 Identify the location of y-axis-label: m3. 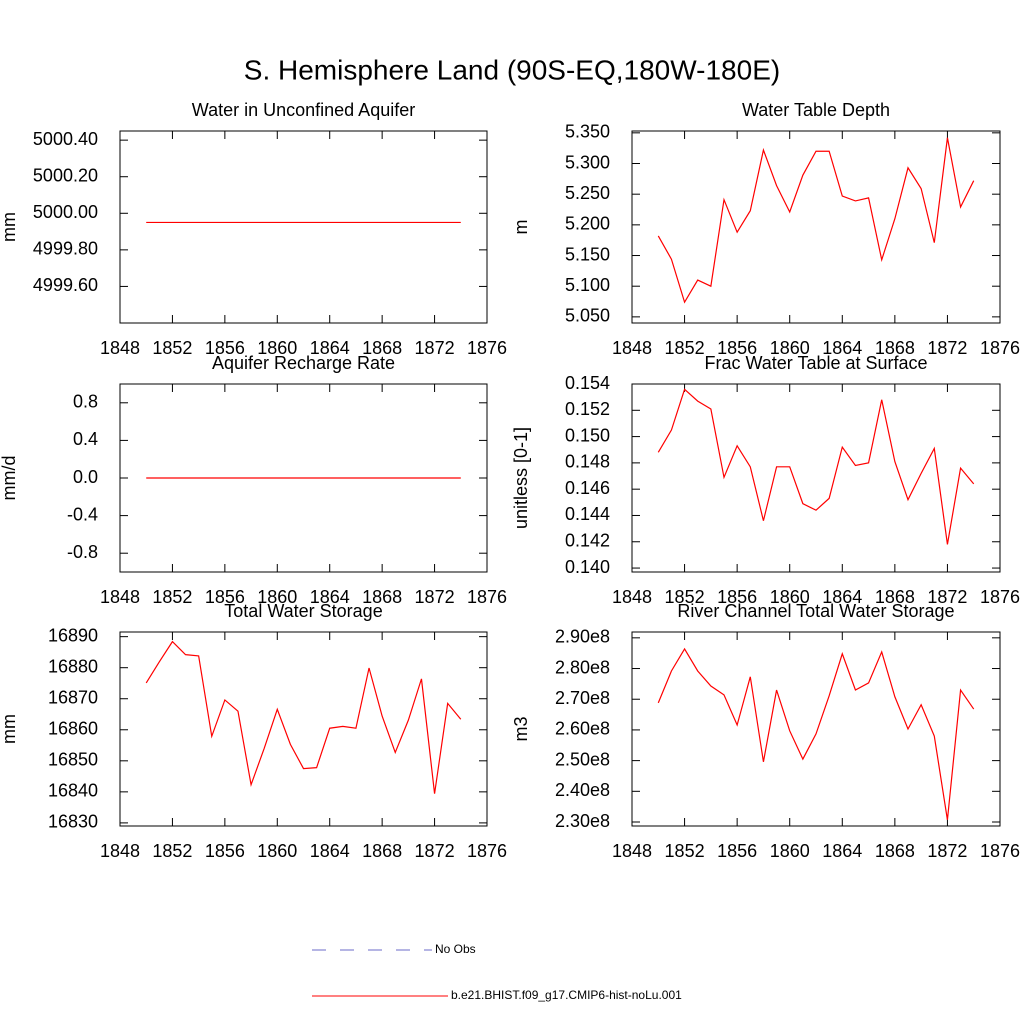
(521, 728).